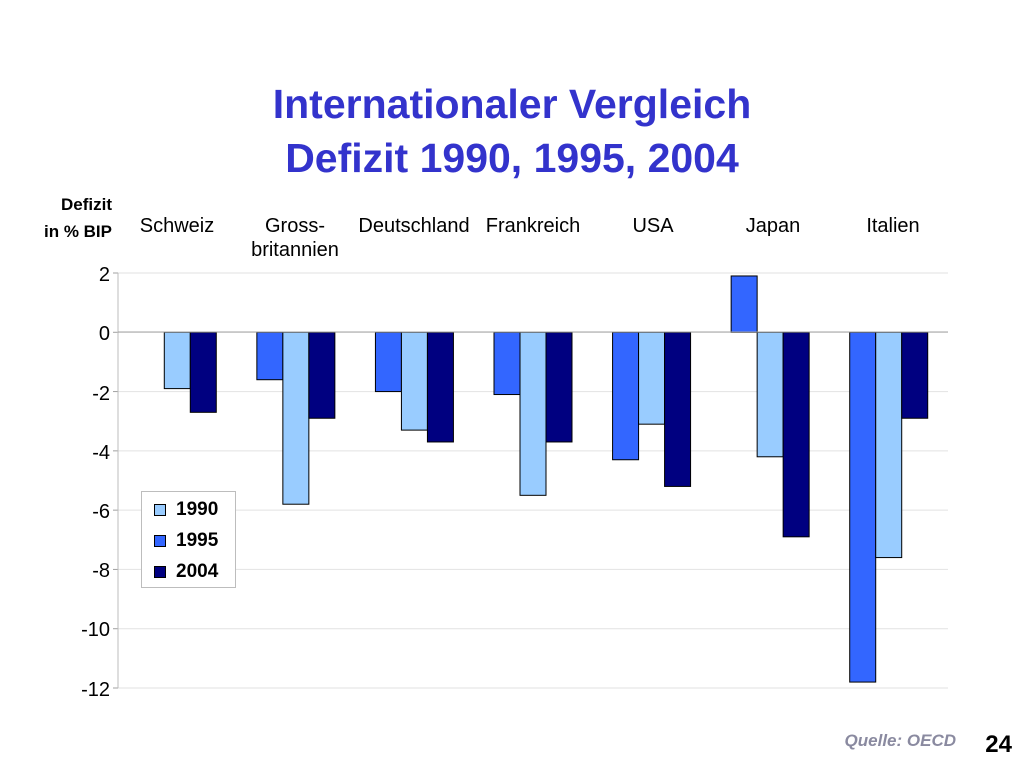  What do you see at coordinates (101, 512) in the screenshot?
I see `y-tick-label: -6` at bounding box center [101, 512].